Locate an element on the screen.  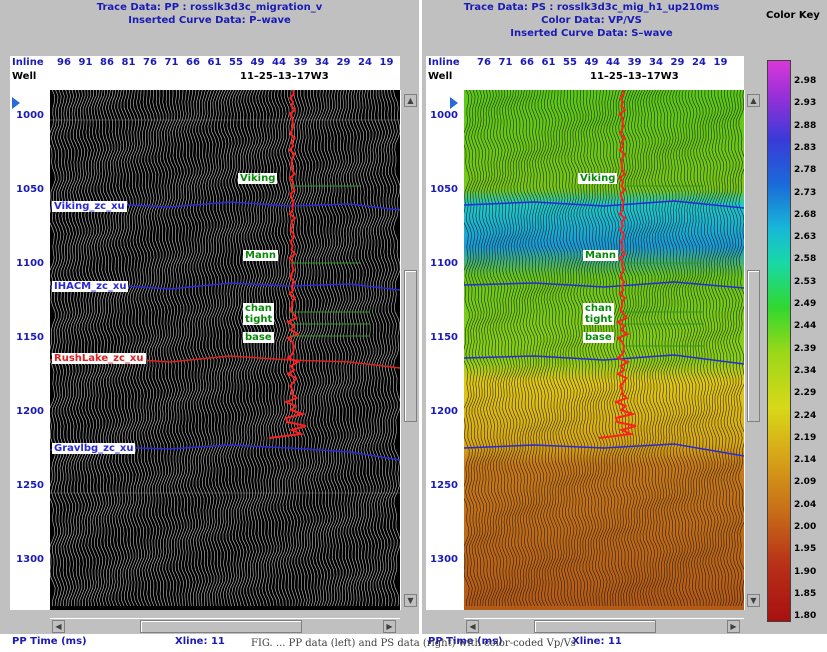
color-key-value: 2.14 is located at coordinates (805, 460).